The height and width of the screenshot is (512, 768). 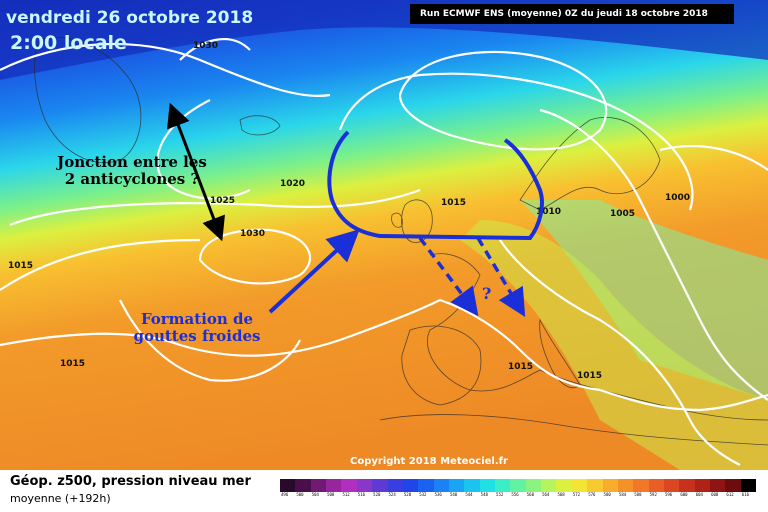 I want to click on legend-value: 552, so click(x=500, y=494).